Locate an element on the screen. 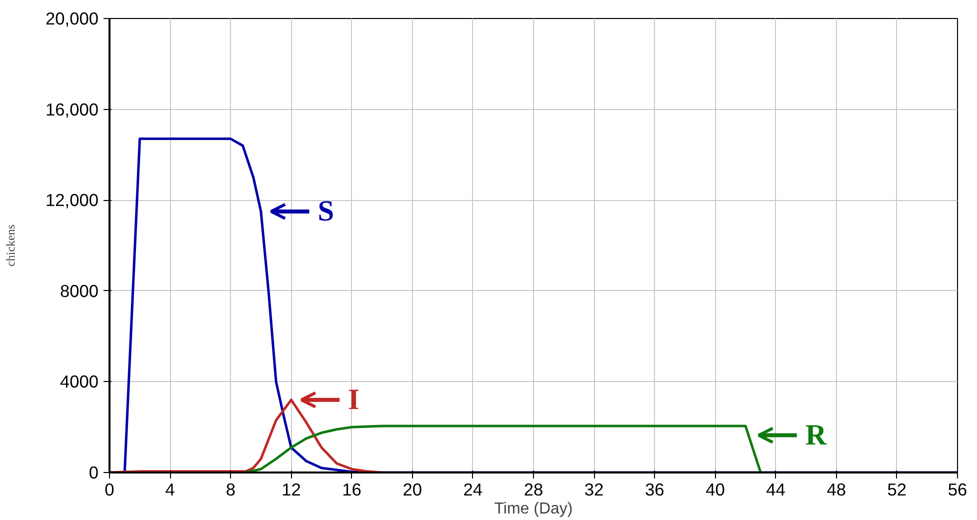 This screenshot has height=520, width=977. y-tick-label: 16,000 is located at coordinates (72, 109).